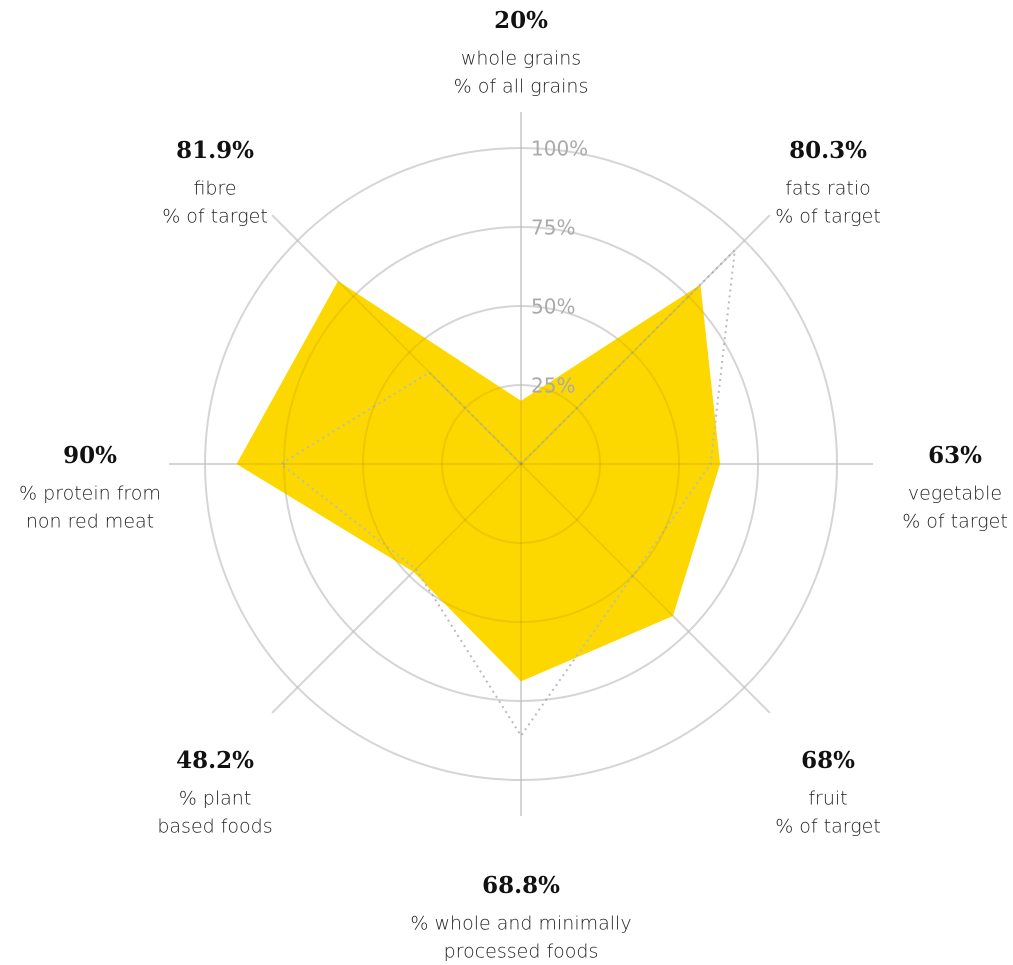 This screenshot has width=1013, height=965. Describe the element at coordinates (90, 494) in the screenshot. I see `category-label: % protein from` at that location.